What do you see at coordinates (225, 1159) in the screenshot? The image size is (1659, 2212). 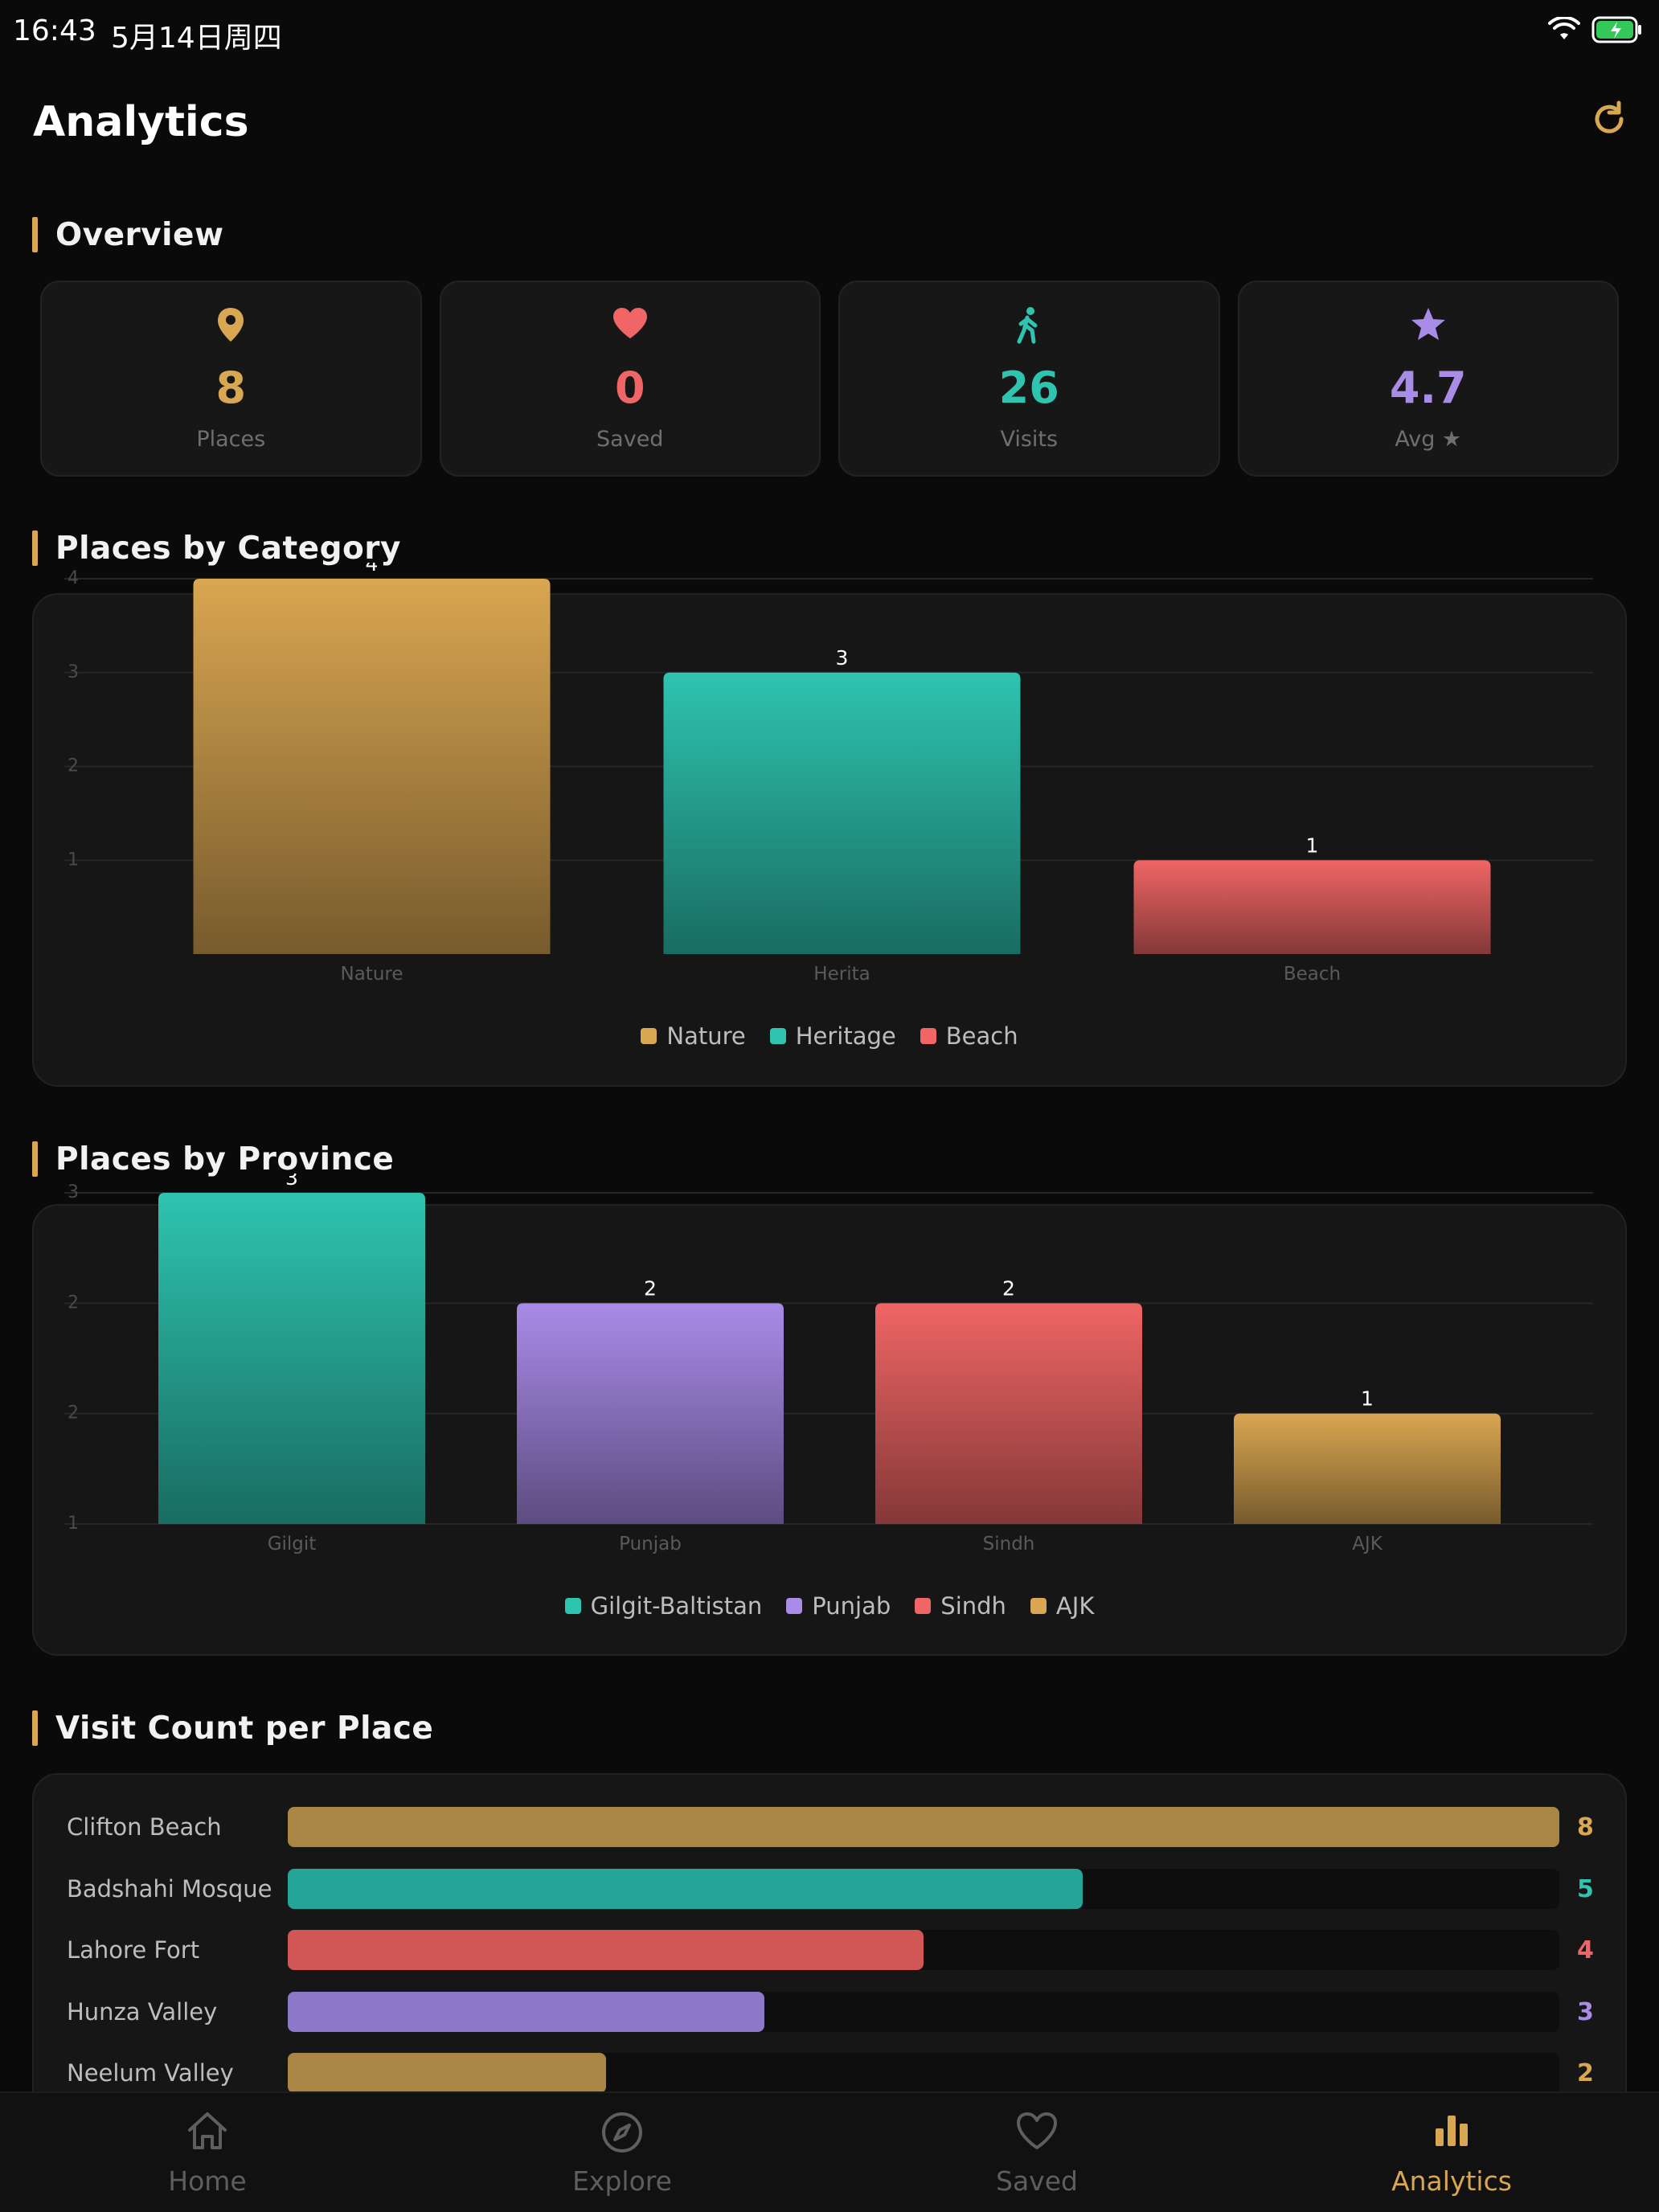 I see `section-title: Places by Province` at bounding box center [225, 1159].